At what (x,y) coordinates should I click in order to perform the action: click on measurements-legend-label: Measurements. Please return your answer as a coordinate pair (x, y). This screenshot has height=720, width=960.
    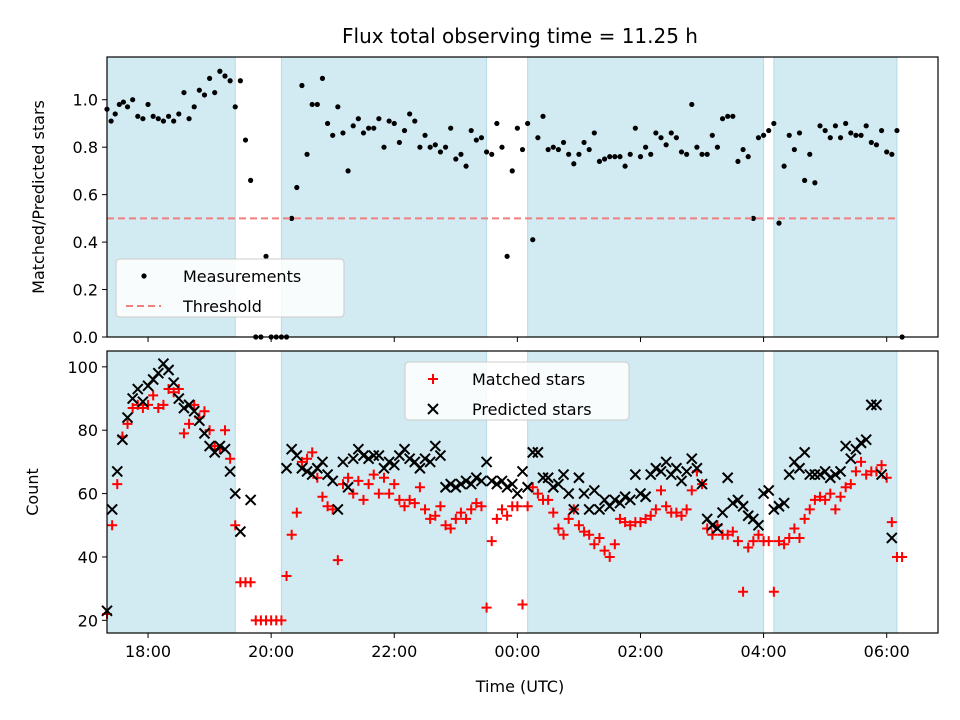
    Looking at the image, I should click on (242, 276).